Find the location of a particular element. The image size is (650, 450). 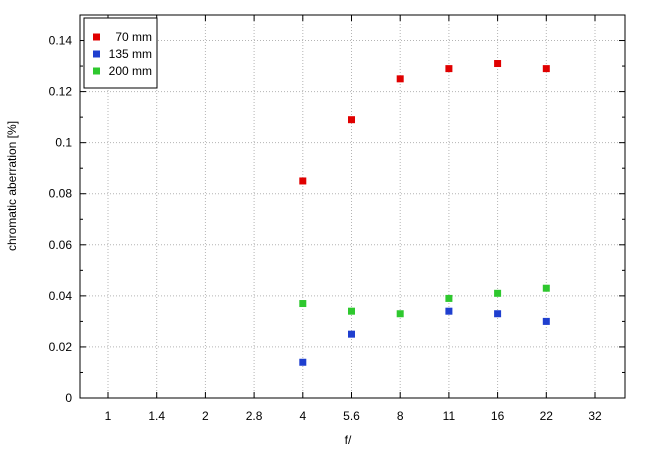

y-tick-label: 0.08 is located at coordinates (61, 194).